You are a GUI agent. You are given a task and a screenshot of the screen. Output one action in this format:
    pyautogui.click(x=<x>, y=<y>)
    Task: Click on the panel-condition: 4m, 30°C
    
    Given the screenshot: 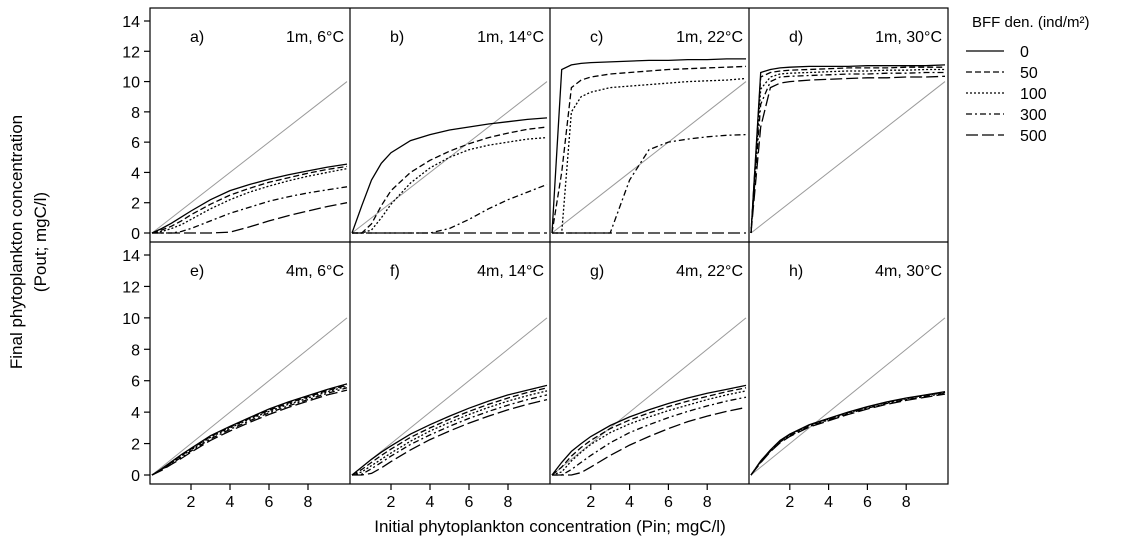 What is the action you would take?
    pyautogui.click(x=908, y=271)
    